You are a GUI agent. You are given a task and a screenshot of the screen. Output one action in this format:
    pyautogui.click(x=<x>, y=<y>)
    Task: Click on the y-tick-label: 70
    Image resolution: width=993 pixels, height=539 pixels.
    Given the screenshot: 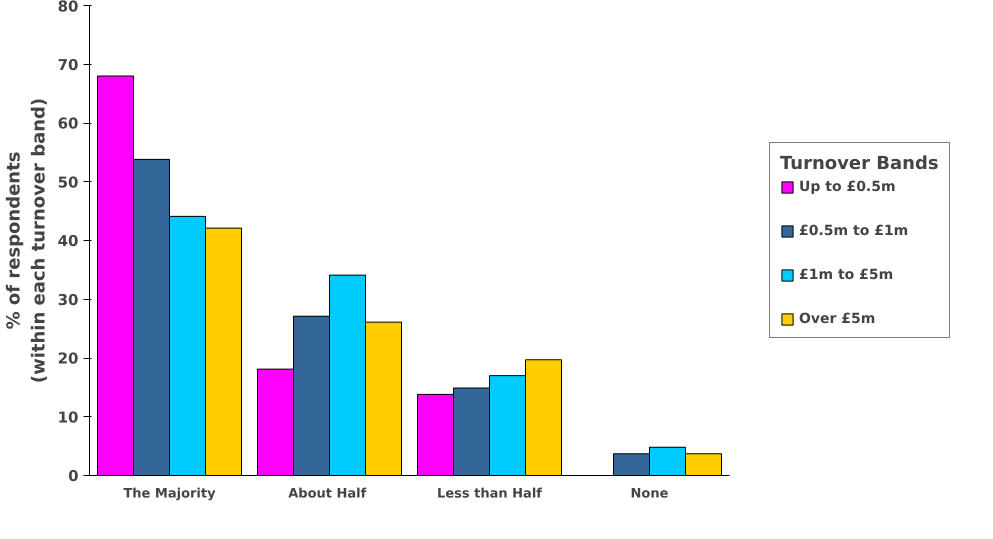 What is the action you would take?
    pyautogui.click(x=68, y=65)
    